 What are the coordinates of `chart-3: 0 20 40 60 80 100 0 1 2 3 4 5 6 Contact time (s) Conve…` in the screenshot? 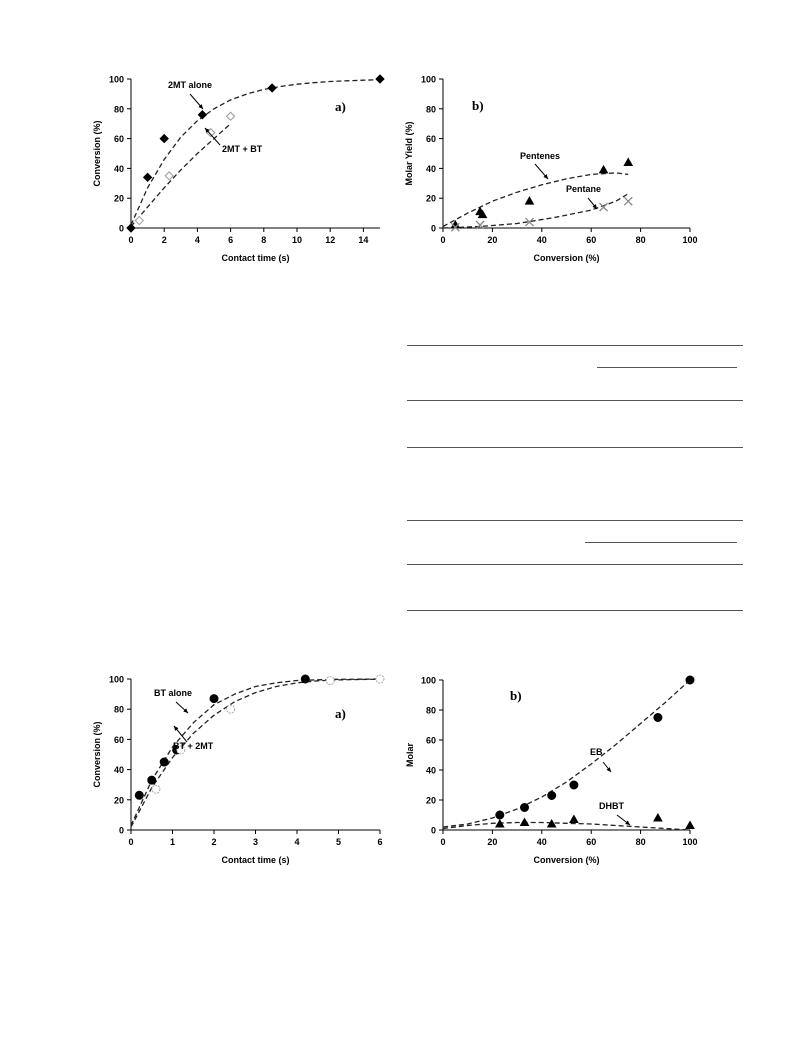 It's located at (238, 769).